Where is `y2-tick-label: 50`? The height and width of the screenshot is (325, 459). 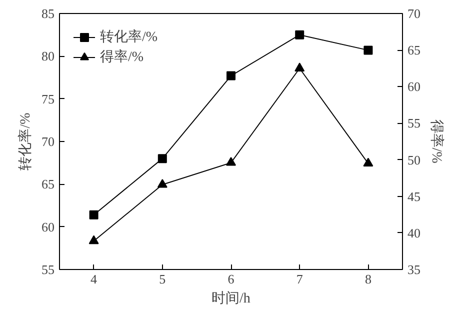 y2-tick-label: 50 is located at coordinates (414, 160).